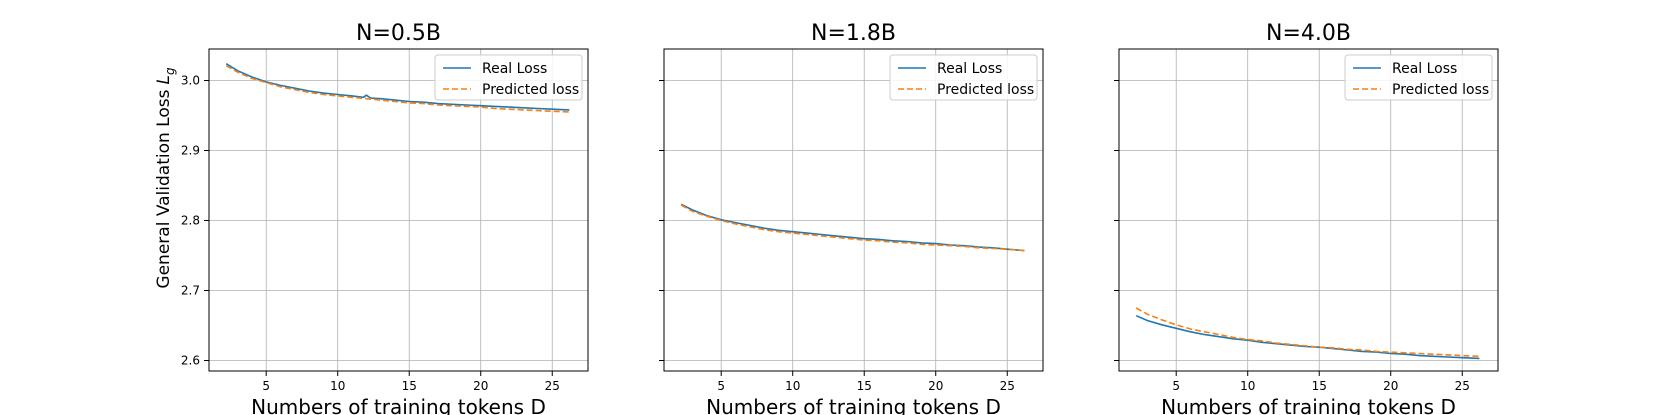 The height and width of the screenshot is (415, 1661). I want to click on y-axis-label: General Validation LossLg, so click(165, 178).